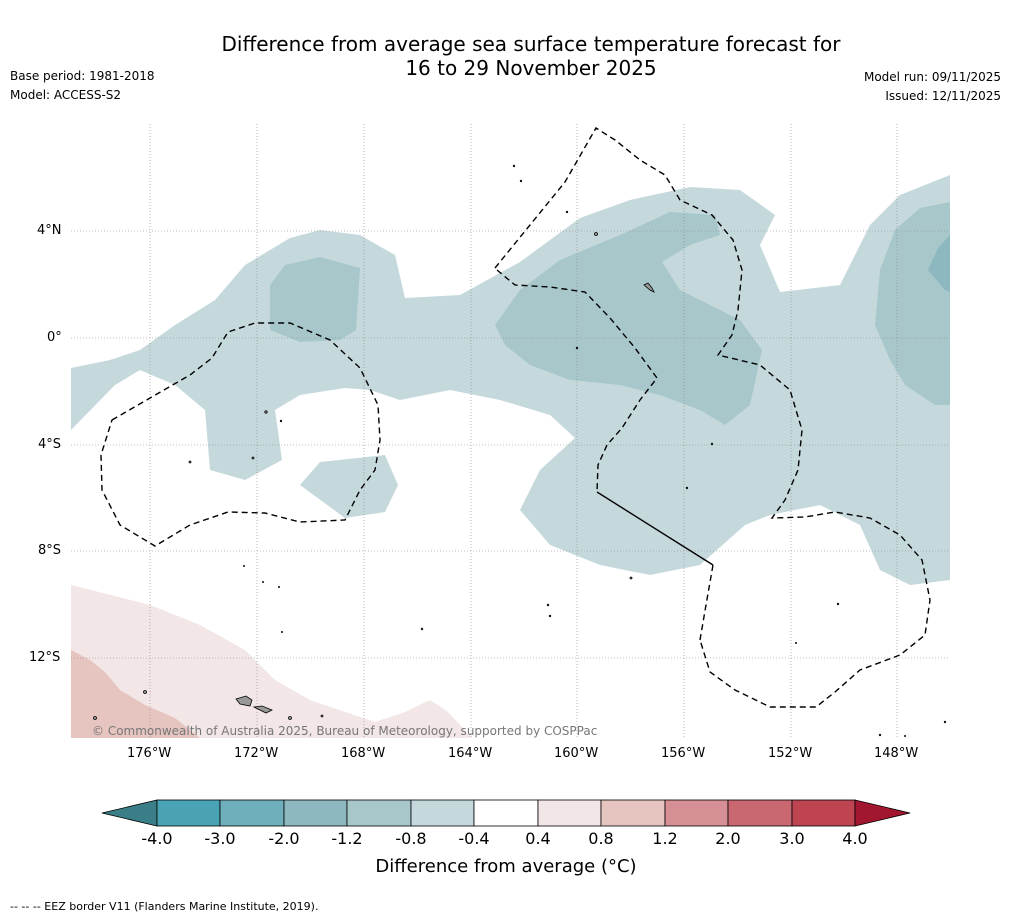 The height and width of the screenshot is (919, 1011). I want to click on colorbar-tick: -2.0, so click(284, 838).